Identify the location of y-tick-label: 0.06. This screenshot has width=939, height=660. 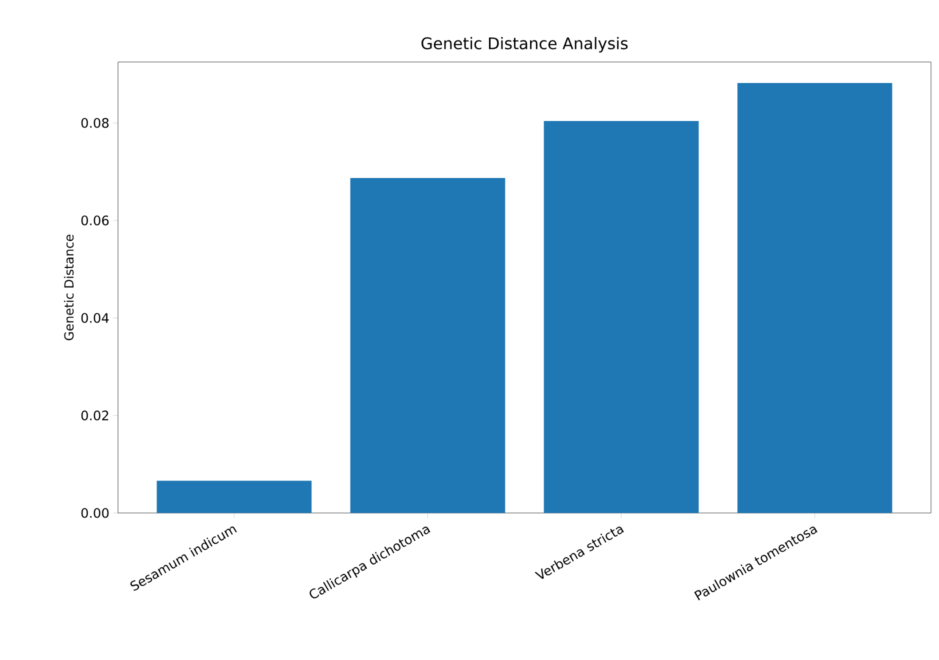
(95, 221).